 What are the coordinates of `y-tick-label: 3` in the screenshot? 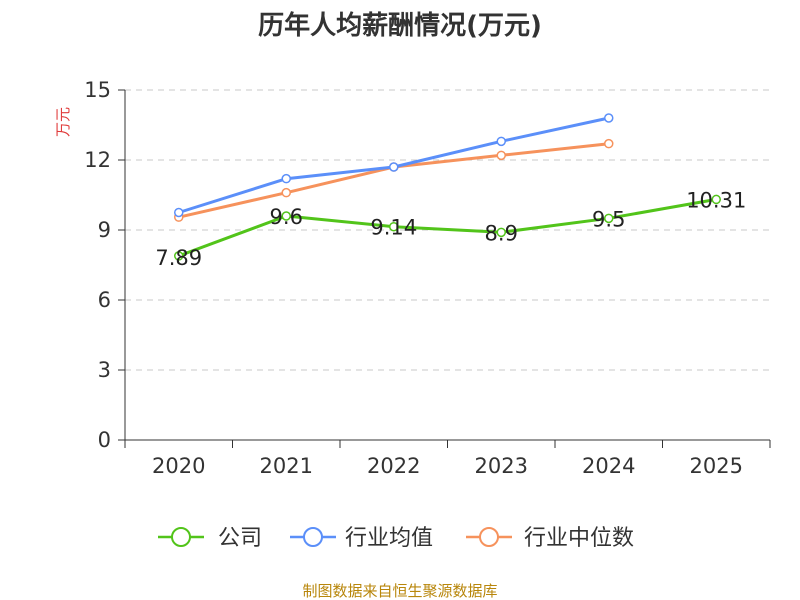 It's located at (104, 370).